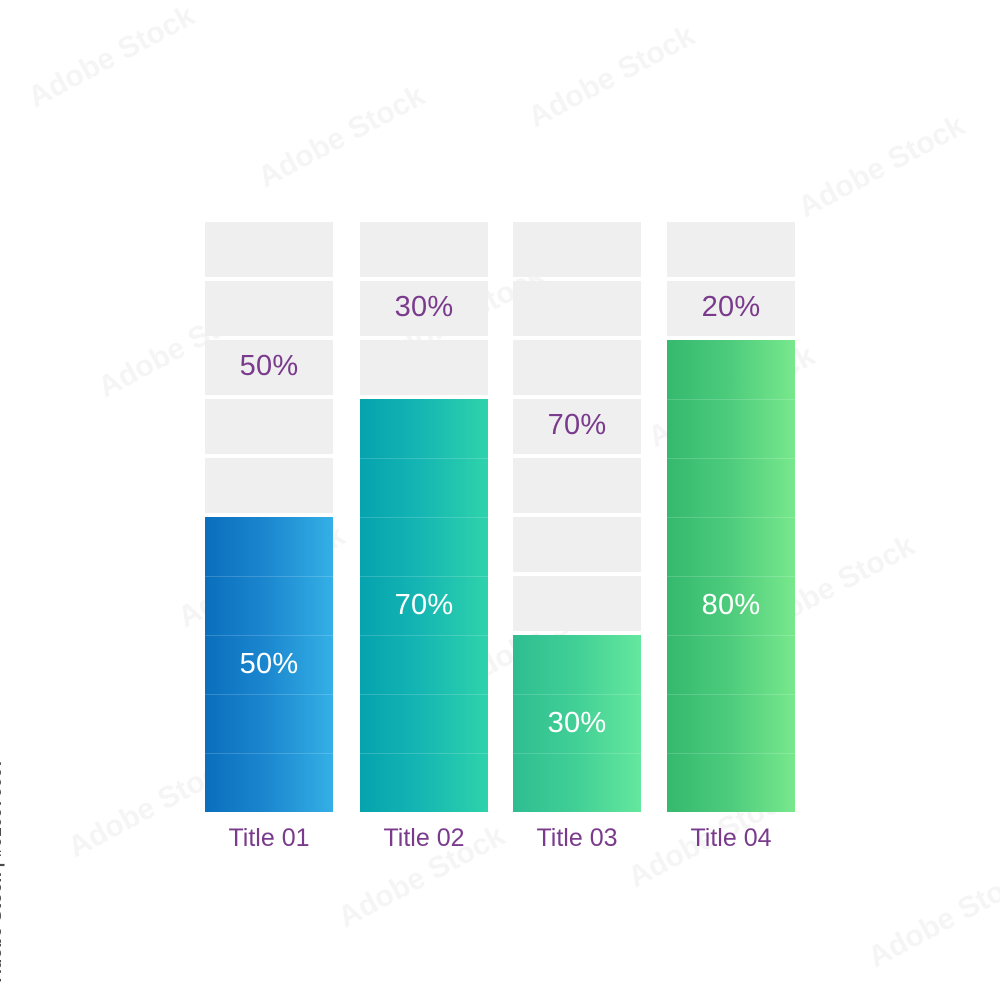 The image size is (1000, 1000). I want to click on category-label-4: Title 04, so click(731, 838).